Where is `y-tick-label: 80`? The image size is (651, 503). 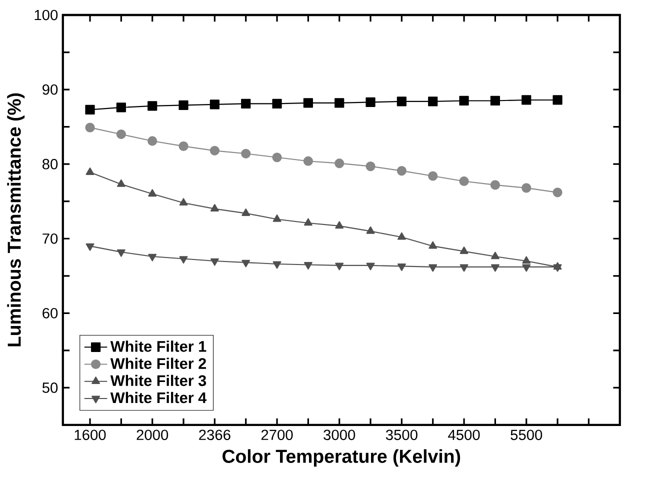
y-tick-label: 80 is located at coordinates (50, 164).